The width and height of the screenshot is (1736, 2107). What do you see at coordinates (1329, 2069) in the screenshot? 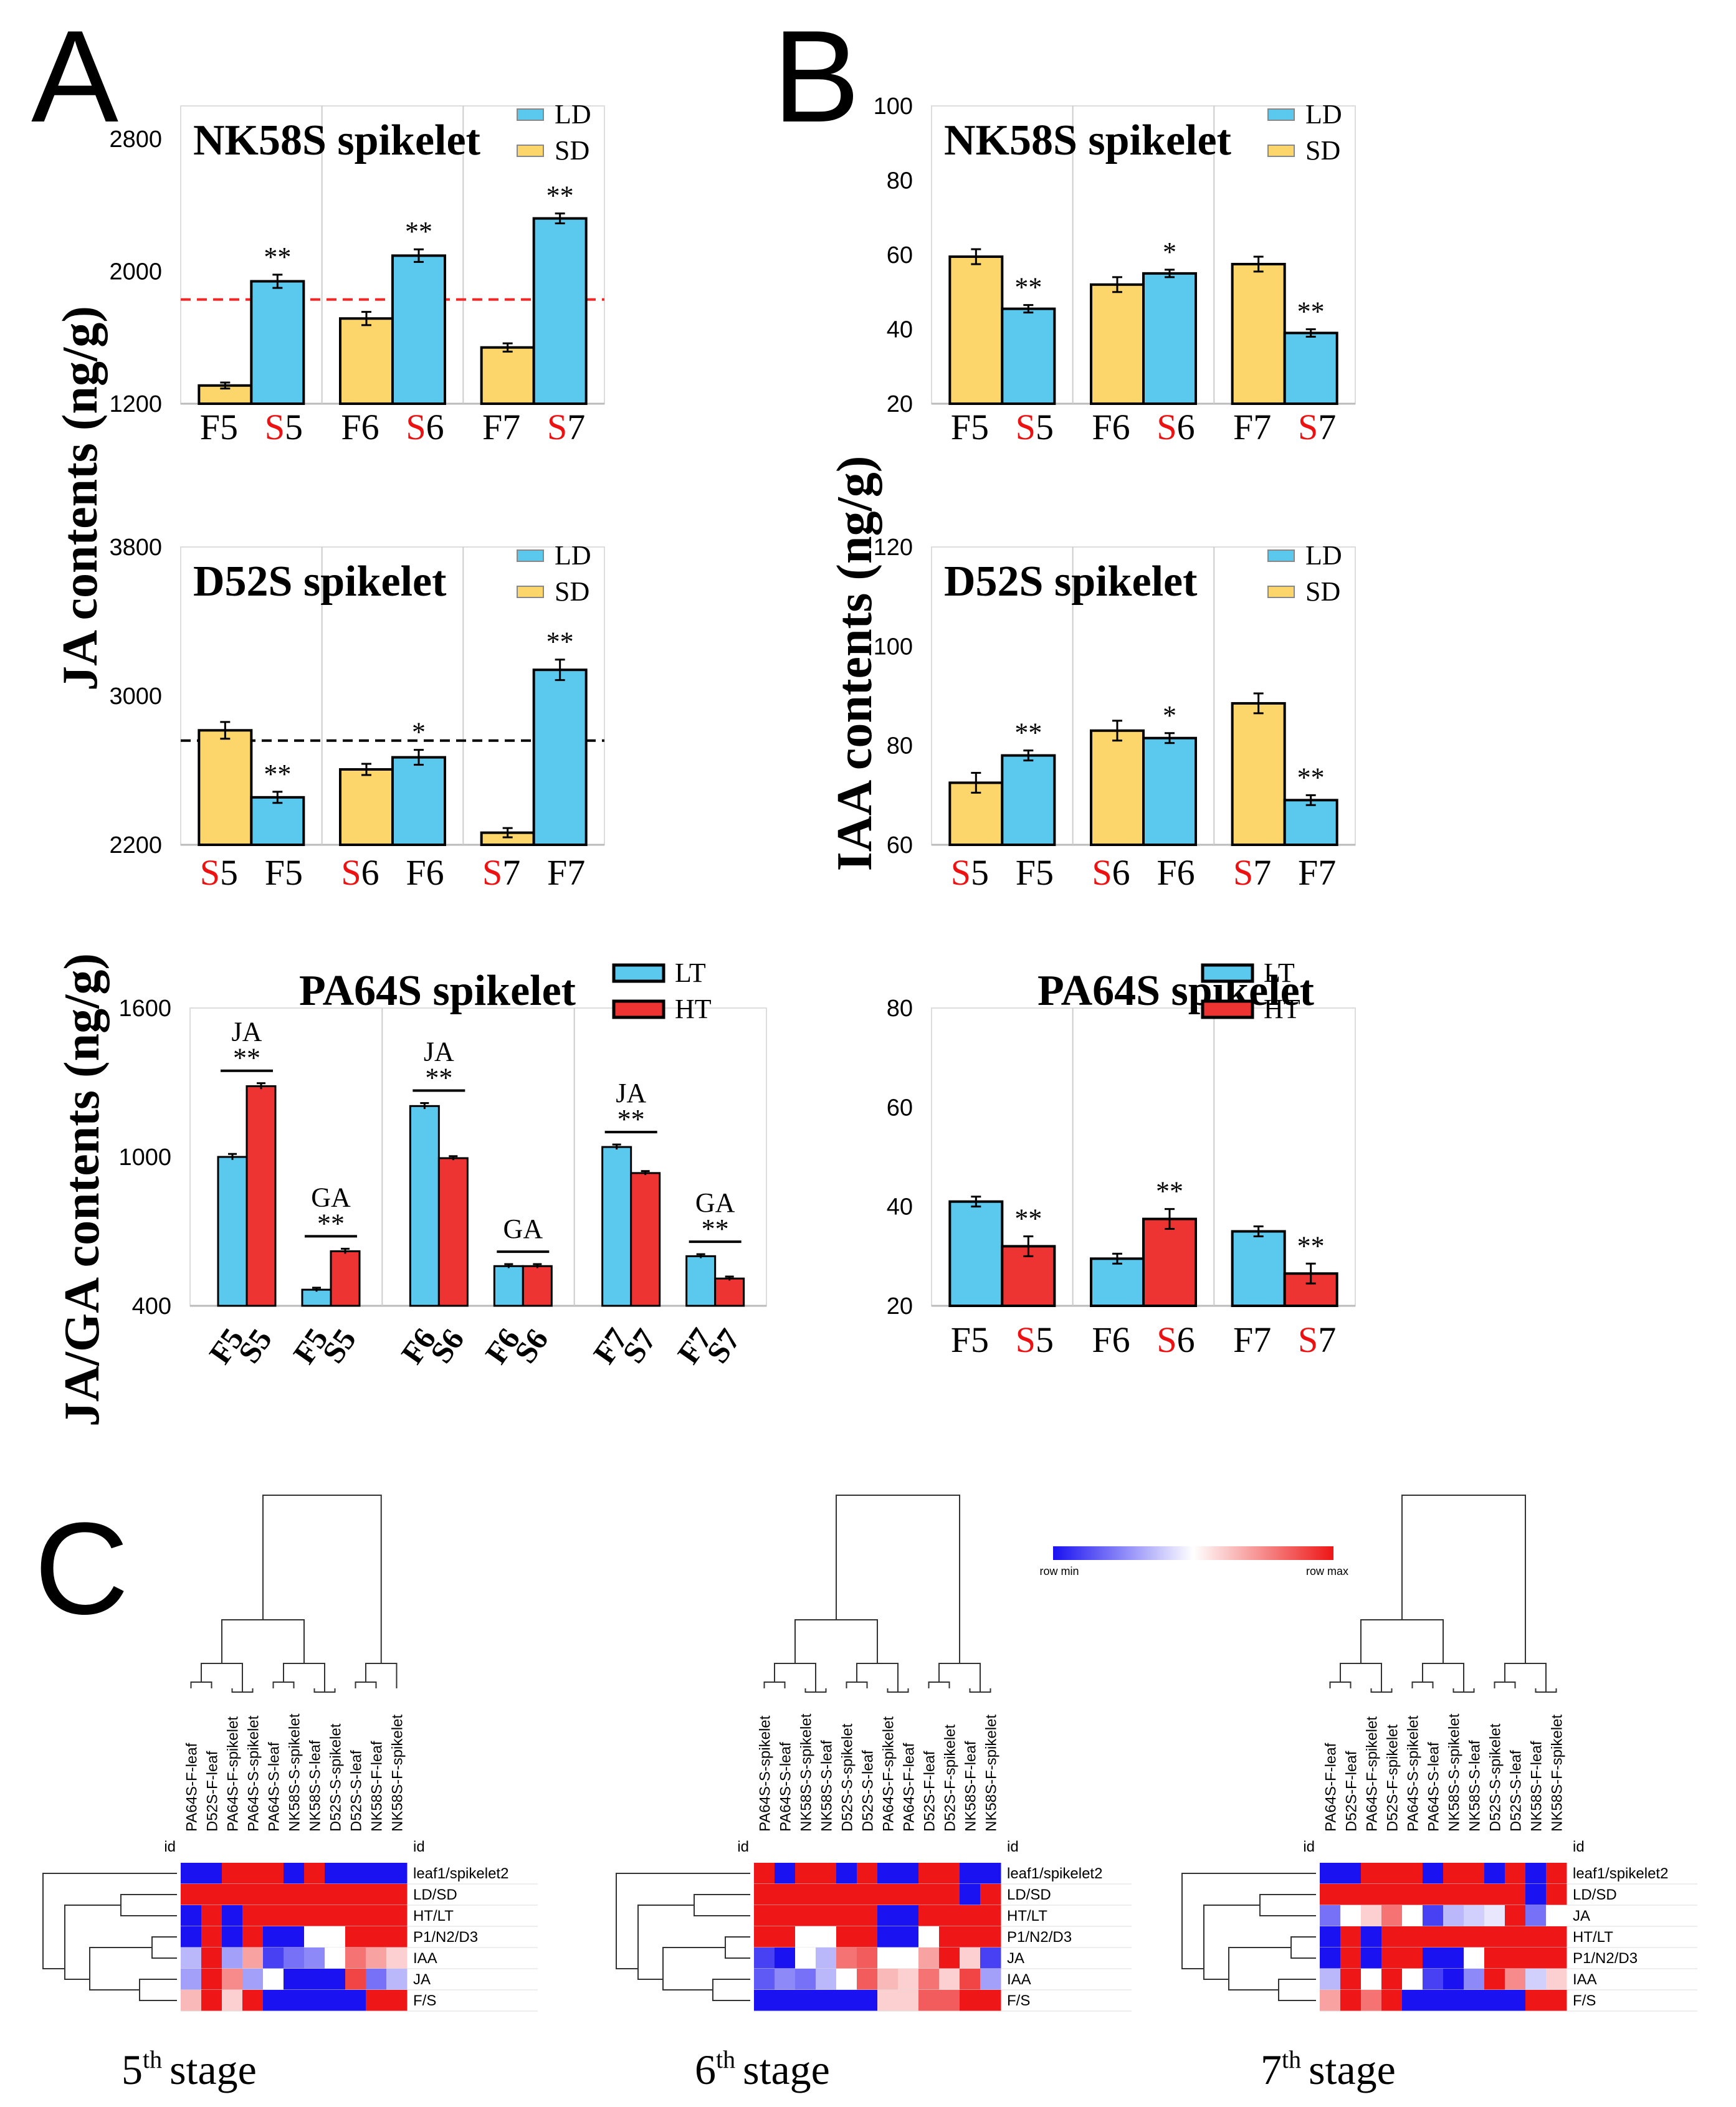
I see `stage-label: 7th stage` at bounding box center [1329, 2069].